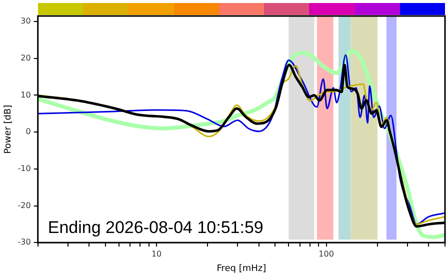 The height and width of the screenshot is (275, 448). I want to click on x-tick-label: 100, so click(326, 253).